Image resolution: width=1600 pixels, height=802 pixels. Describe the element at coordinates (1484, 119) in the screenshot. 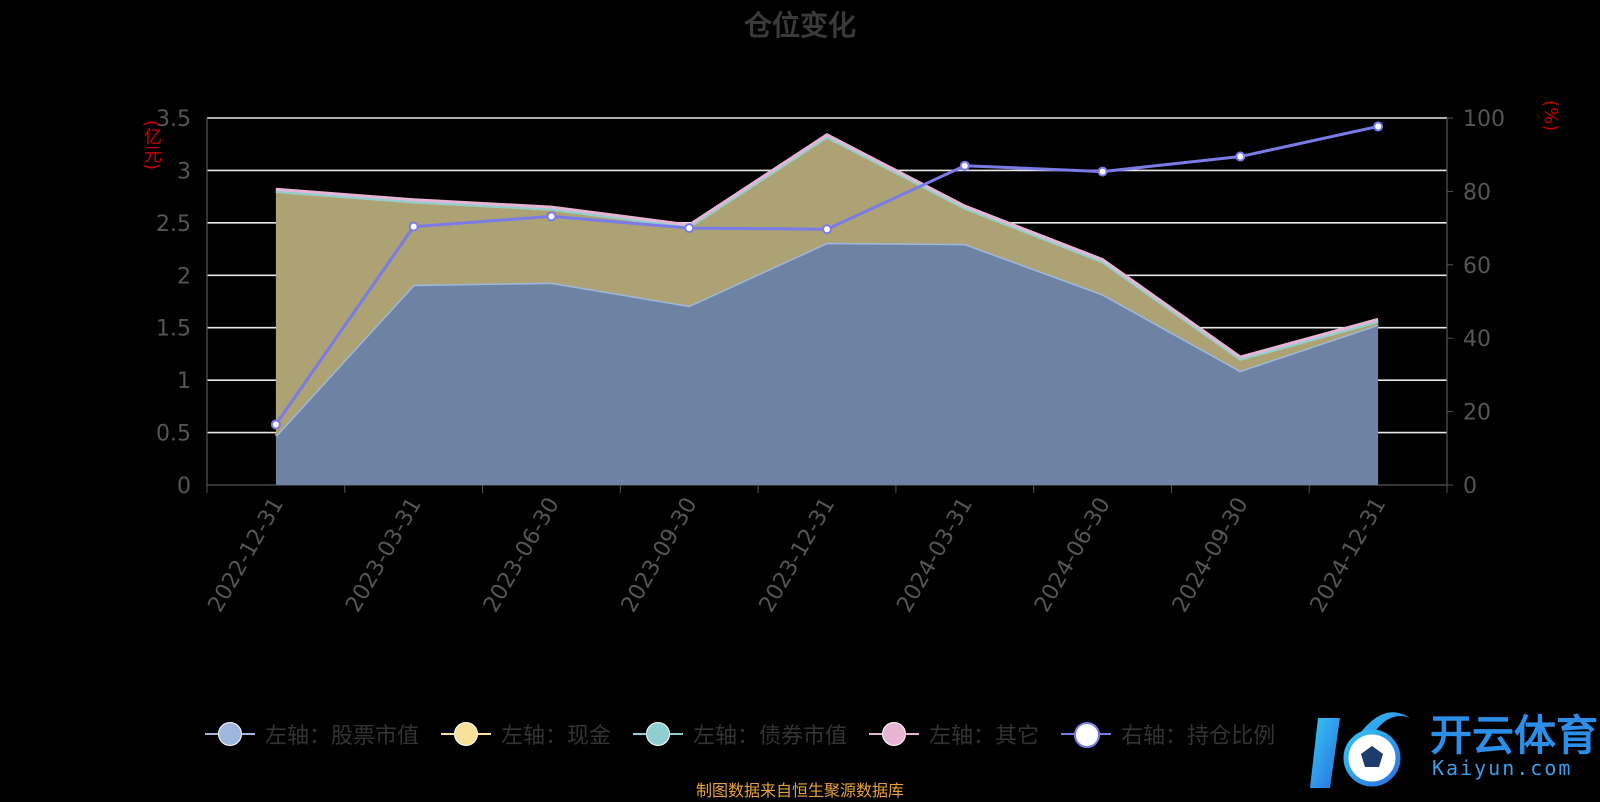

I see `right-tick-label: 100` at that location.